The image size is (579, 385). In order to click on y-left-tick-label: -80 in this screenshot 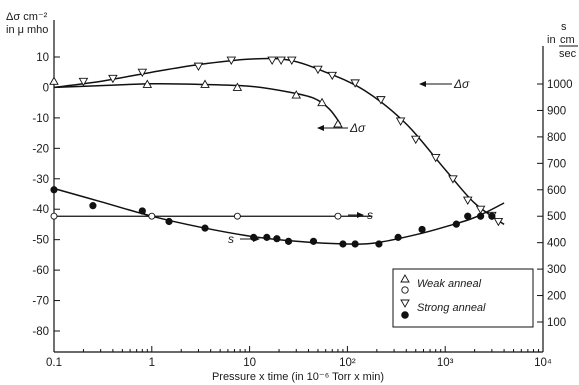, I will do `click(40, 332)`.